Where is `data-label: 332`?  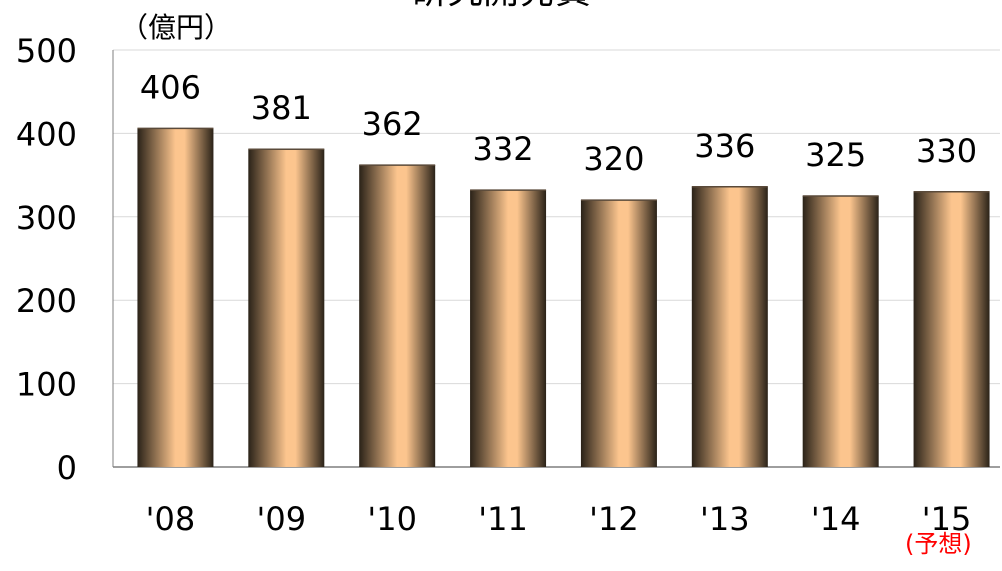
data-label: 332 is located at coordinates (503, 149).